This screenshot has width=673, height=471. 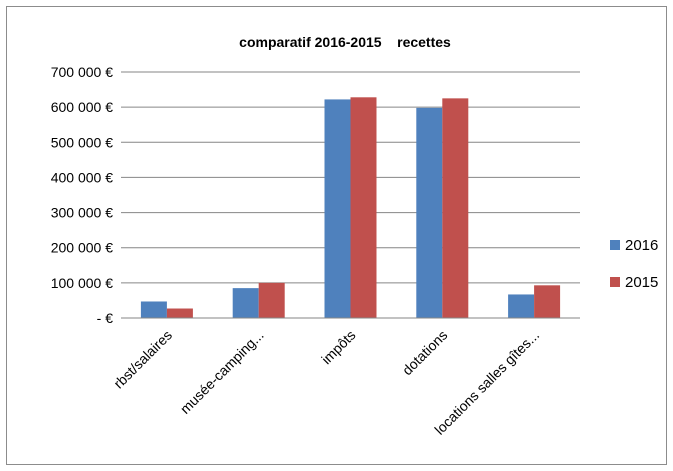 What do you see at coordinates (82, 142) in the screenshot?
I see `y-tick-label: 500 000 €` at bounding box center [82, 142].